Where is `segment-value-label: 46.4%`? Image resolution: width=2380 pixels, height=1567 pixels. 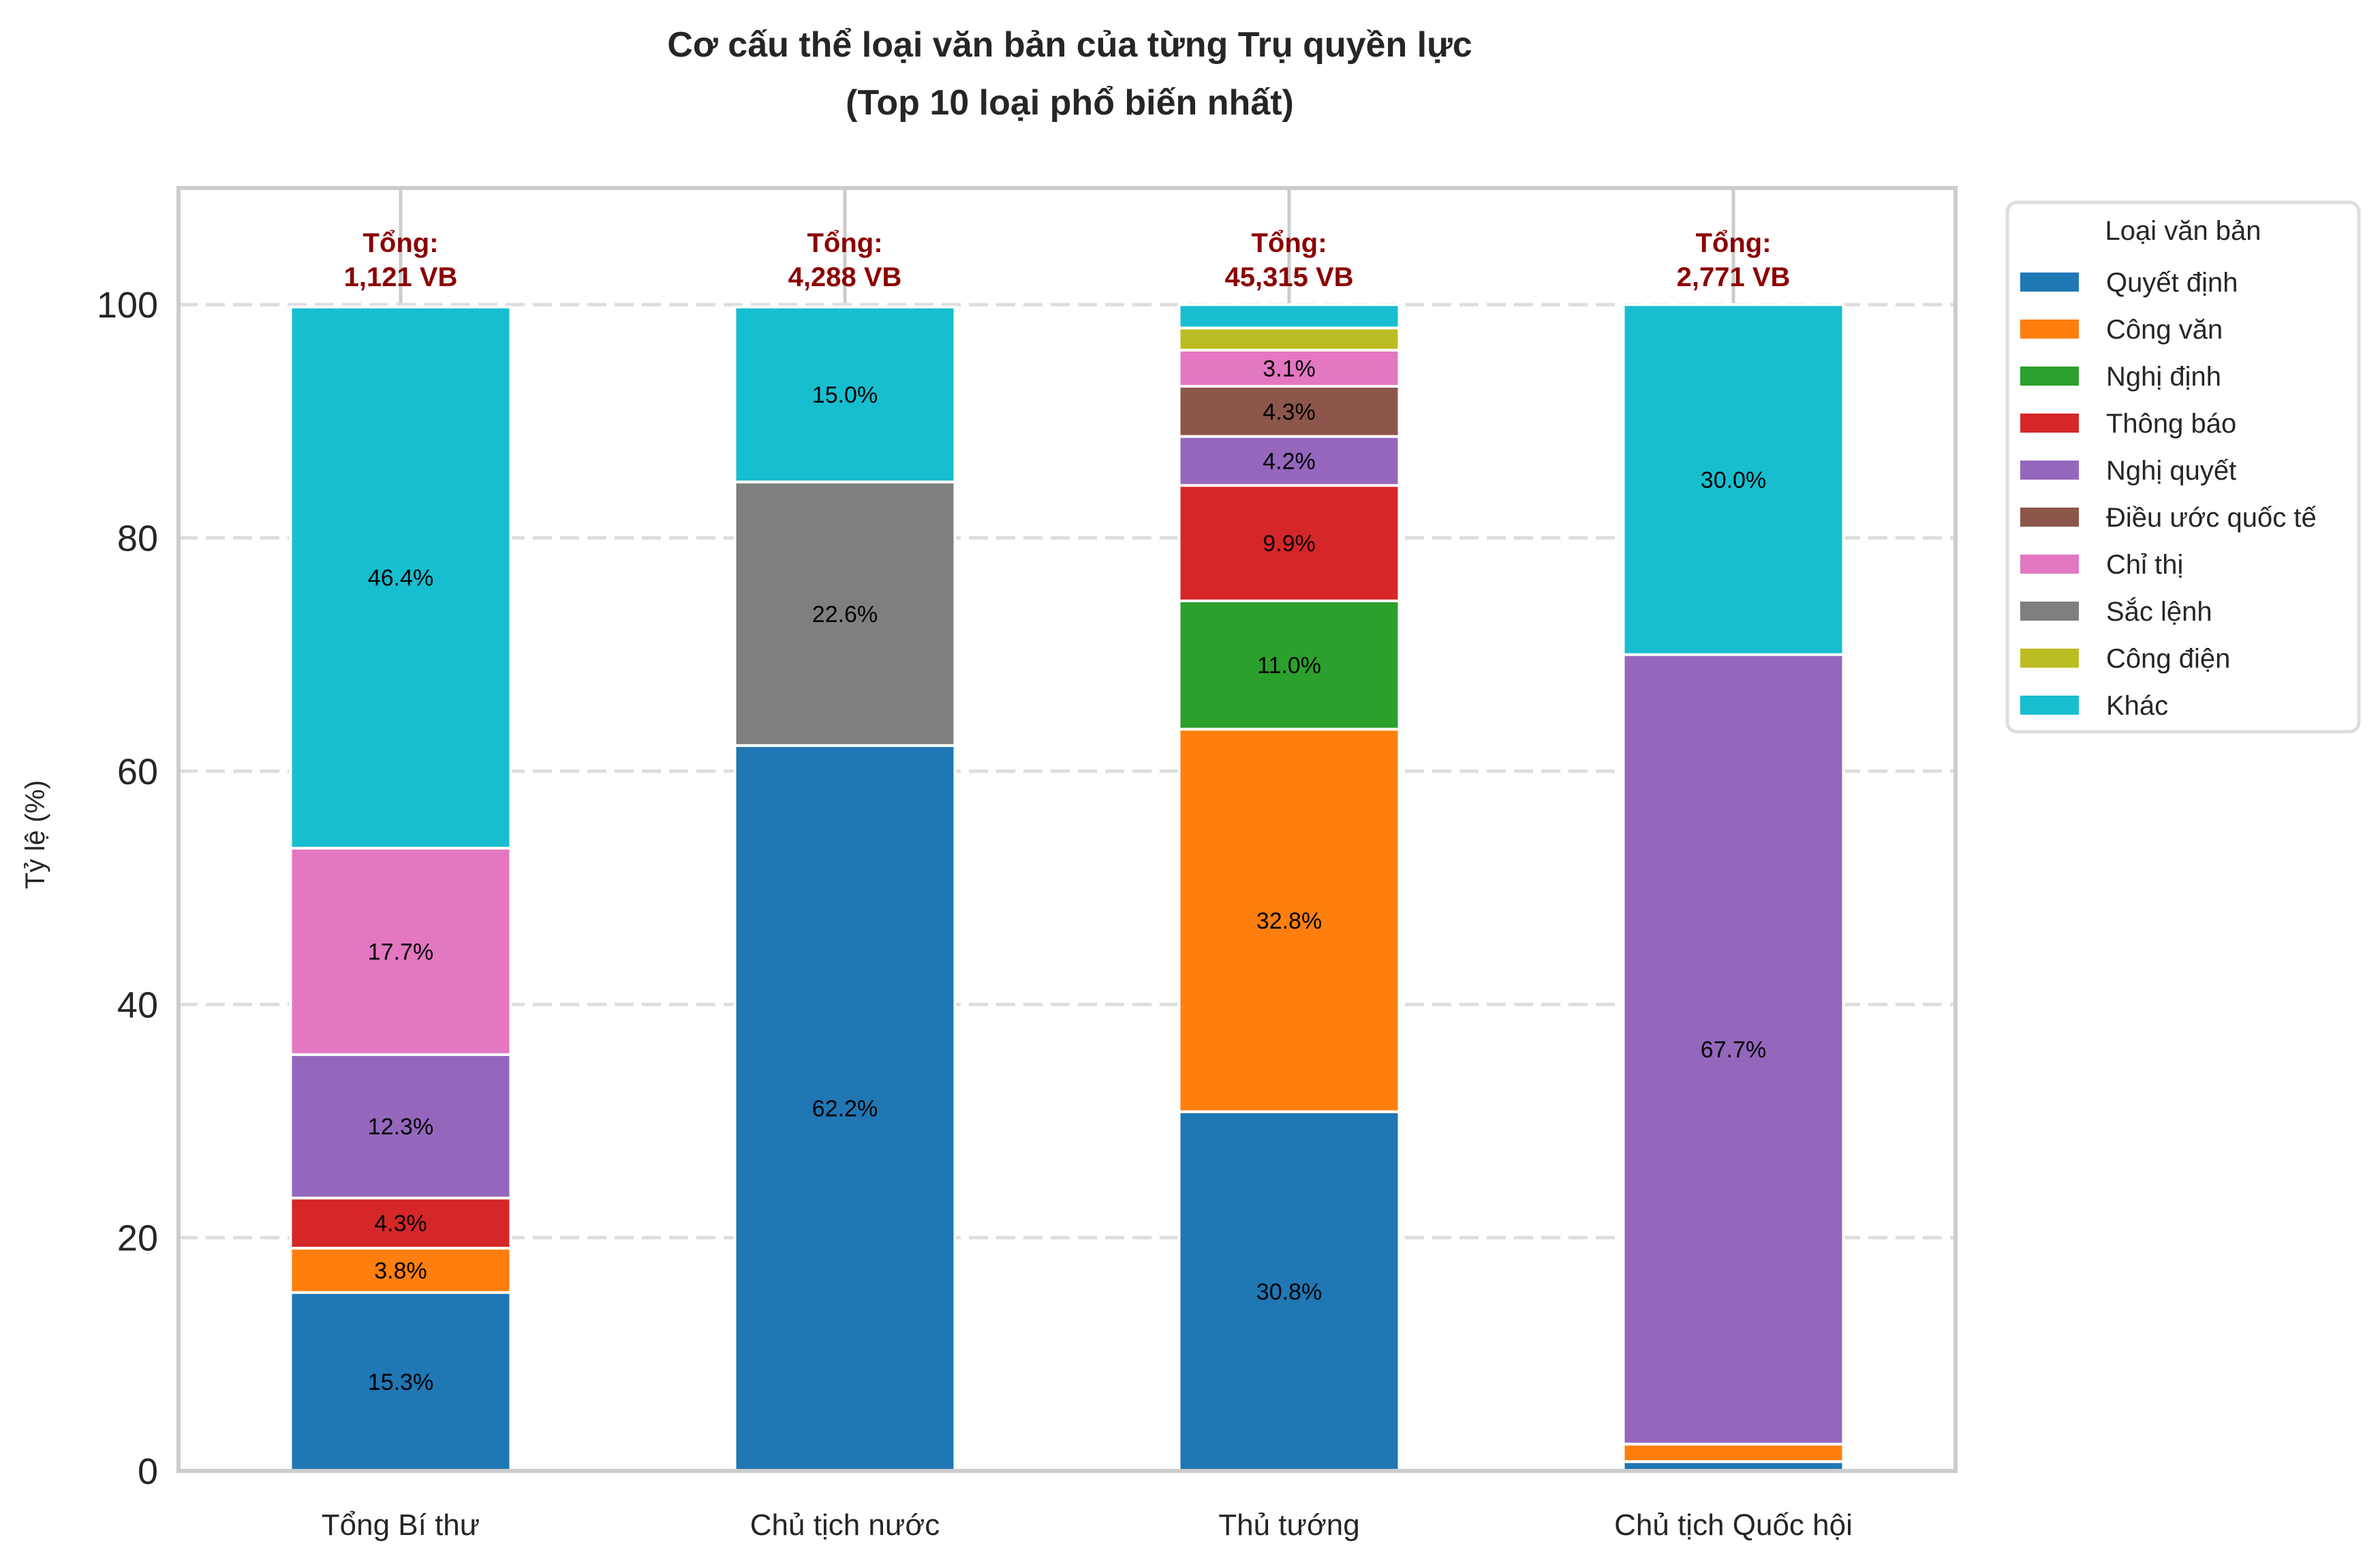
segment-value-label: 46.4% is located at coordinates (400, 578).